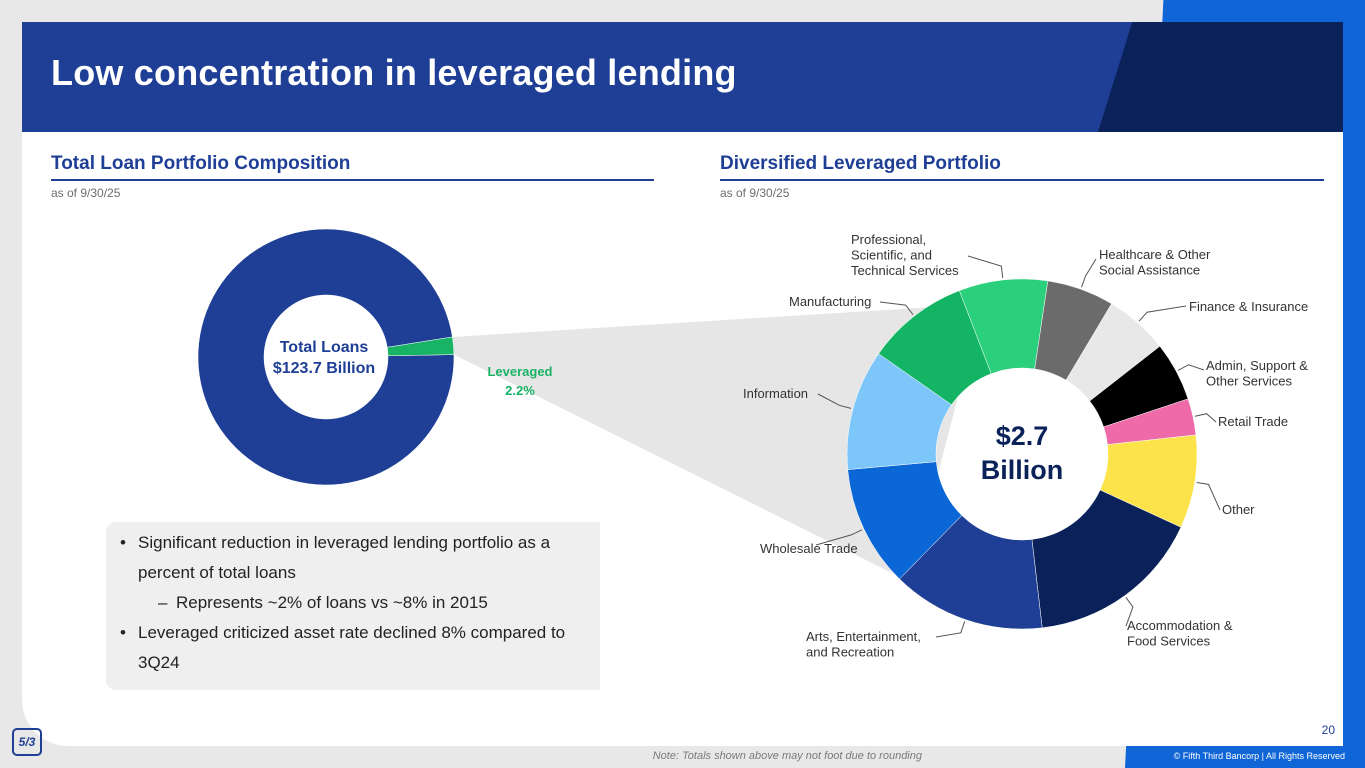 This screenshot has height=768, width=1365. What do you see at coordinates (394, 72) in the screenshot?
I see `page-title: Low concentration in leveraged lending` at bounding box center [394, 72].